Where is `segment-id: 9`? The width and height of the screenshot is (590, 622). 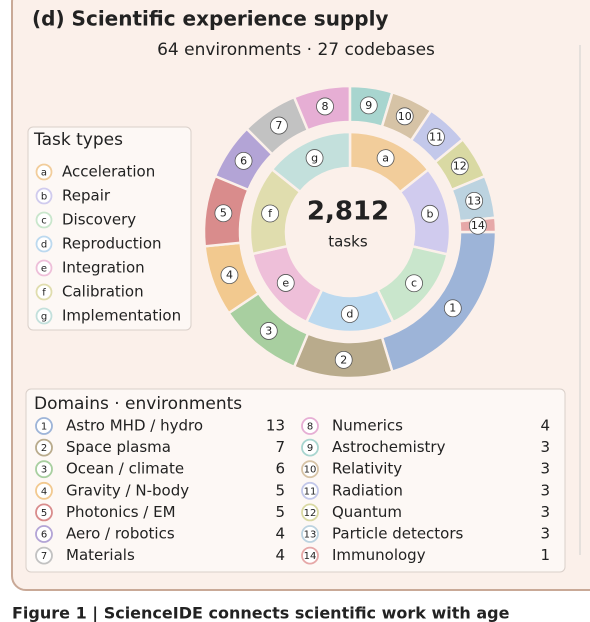 segment-id: 9 is located at coordinates (368, 105).